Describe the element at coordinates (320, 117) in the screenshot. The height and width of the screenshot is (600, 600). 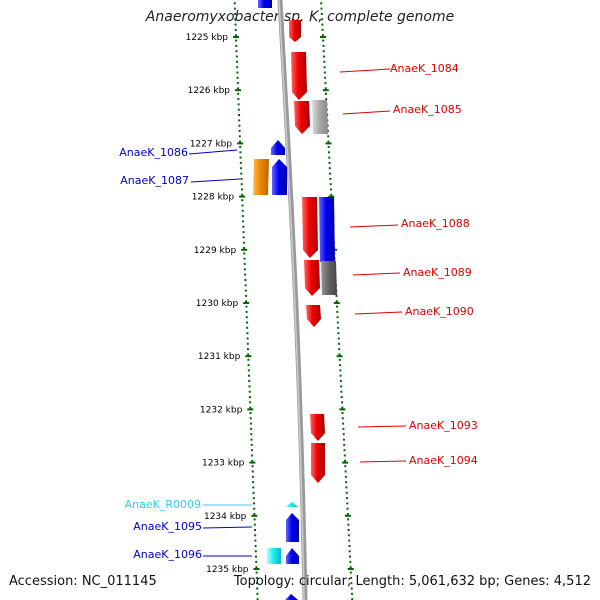
I see `gene-gray-feature` at that location.